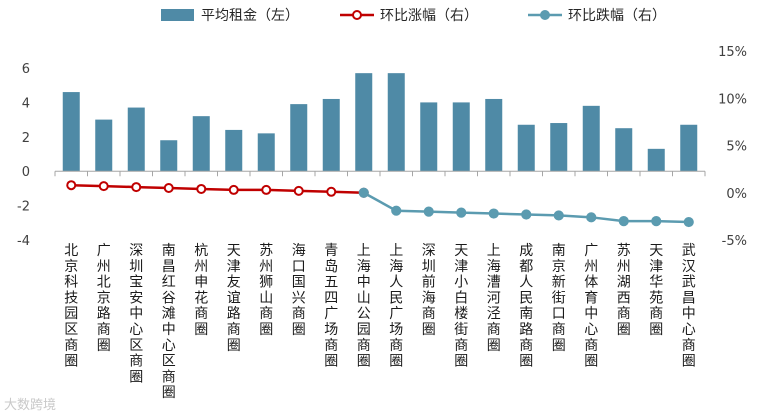 This screenshot has width=763, height=416. What do you see at coordinates (217, 188) in the screenshot?
I see `series-line` at bounding box center [217, 188].